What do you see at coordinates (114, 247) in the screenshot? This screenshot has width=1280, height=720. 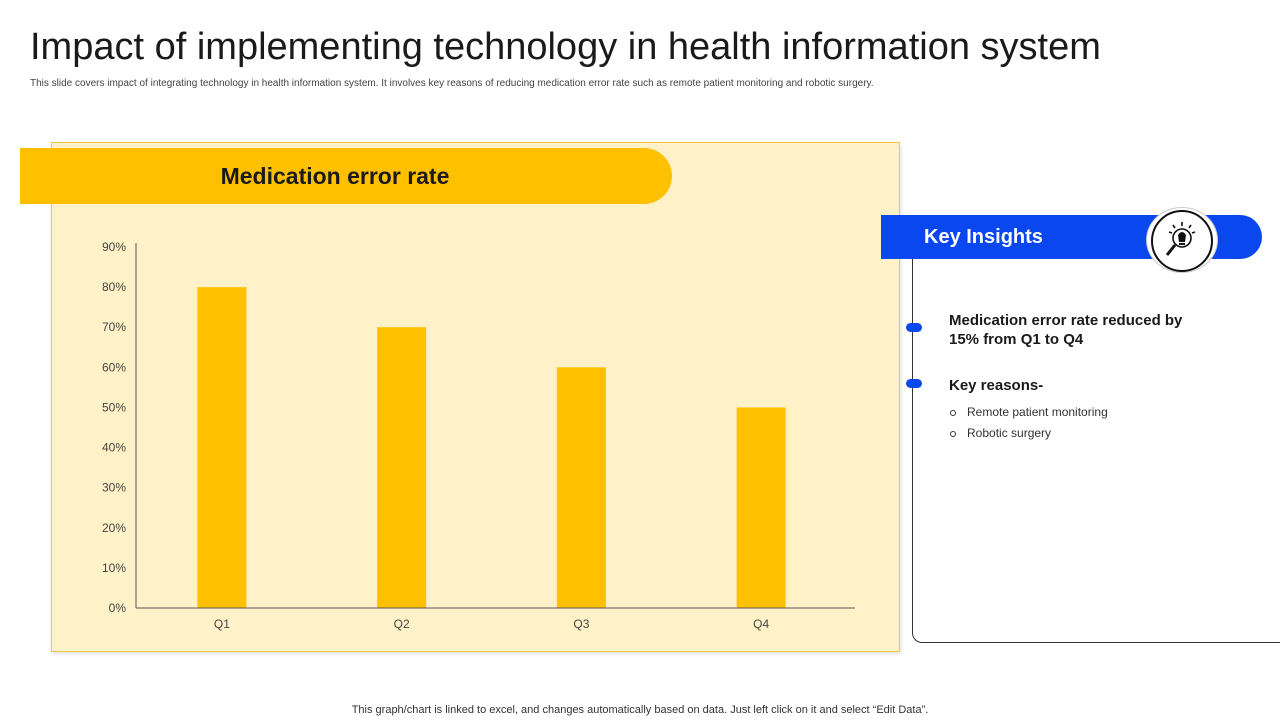 I see `y-tick-label: 90%` at bounding box center [114, 247].